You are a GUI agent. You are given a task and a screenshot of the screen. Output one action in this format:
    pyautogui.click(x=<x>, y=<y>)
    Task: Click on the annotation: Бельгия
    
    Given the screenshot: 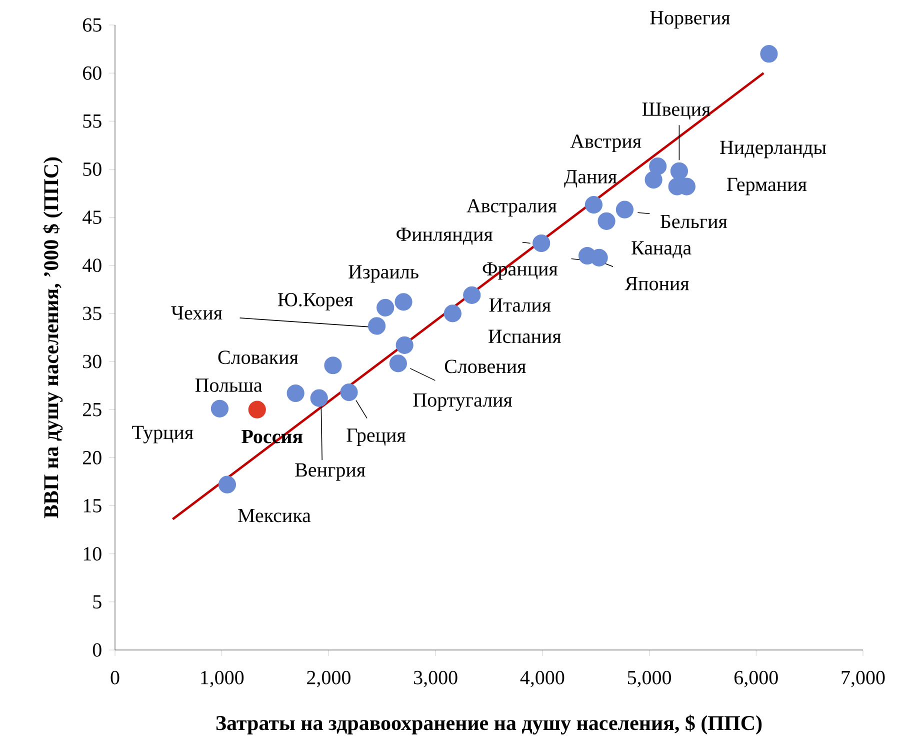 What is the action you would take?
    pyautogui.click(x=694, y=221)
    